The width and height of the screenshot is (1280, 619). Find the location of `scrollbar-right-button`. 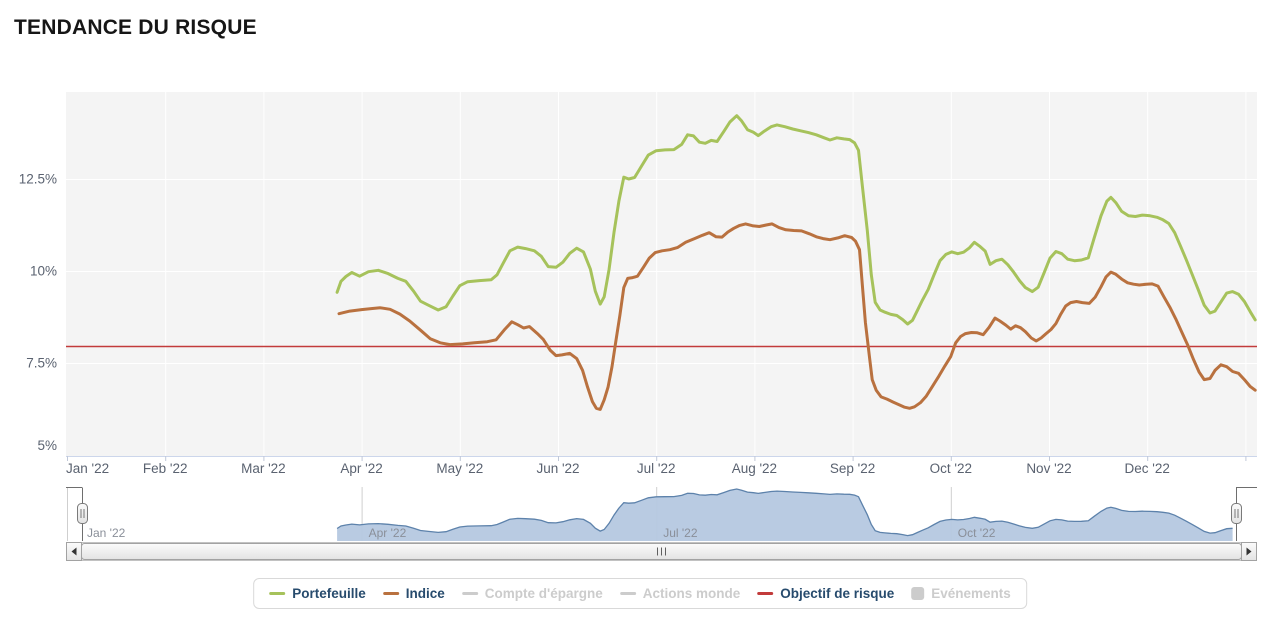

scrollbar-right-button is located at coordinates (1249, 551).